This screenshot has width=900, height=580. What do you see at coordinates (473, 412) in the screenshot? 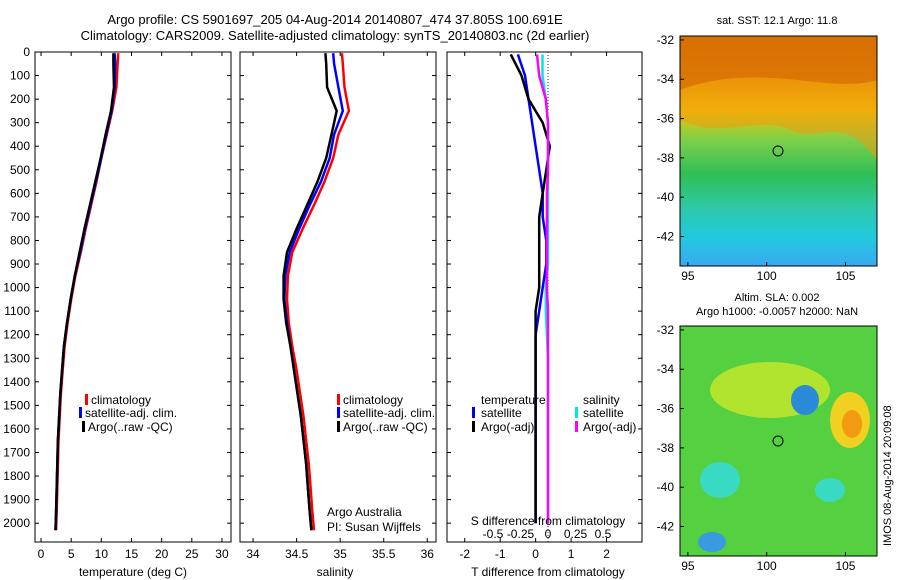
I see `legend-swatch-temp-satellite` at bounding box center [473, 412].